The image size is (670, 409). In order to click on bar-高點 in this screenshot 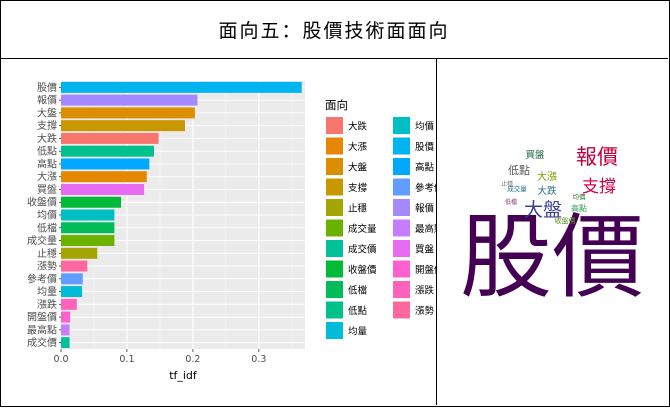, I will do `click(105, 164)`.